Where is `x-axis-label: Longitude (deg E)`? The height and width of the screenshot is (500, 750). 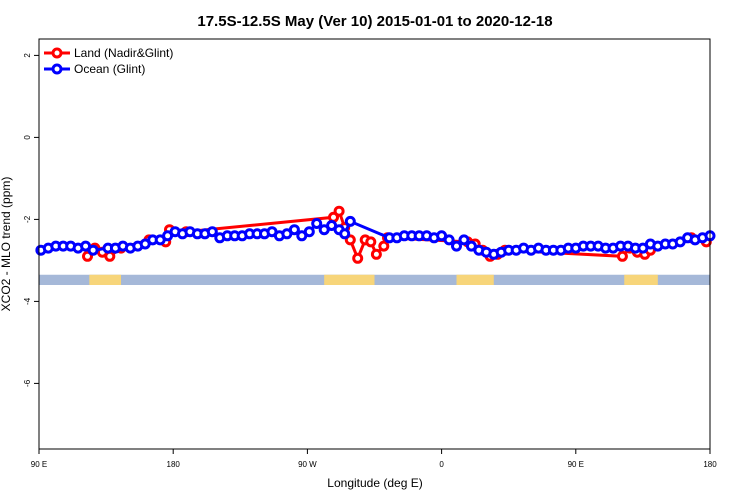 x-axis-label: Longitude (deg E) is located at coordinates (374, 483).